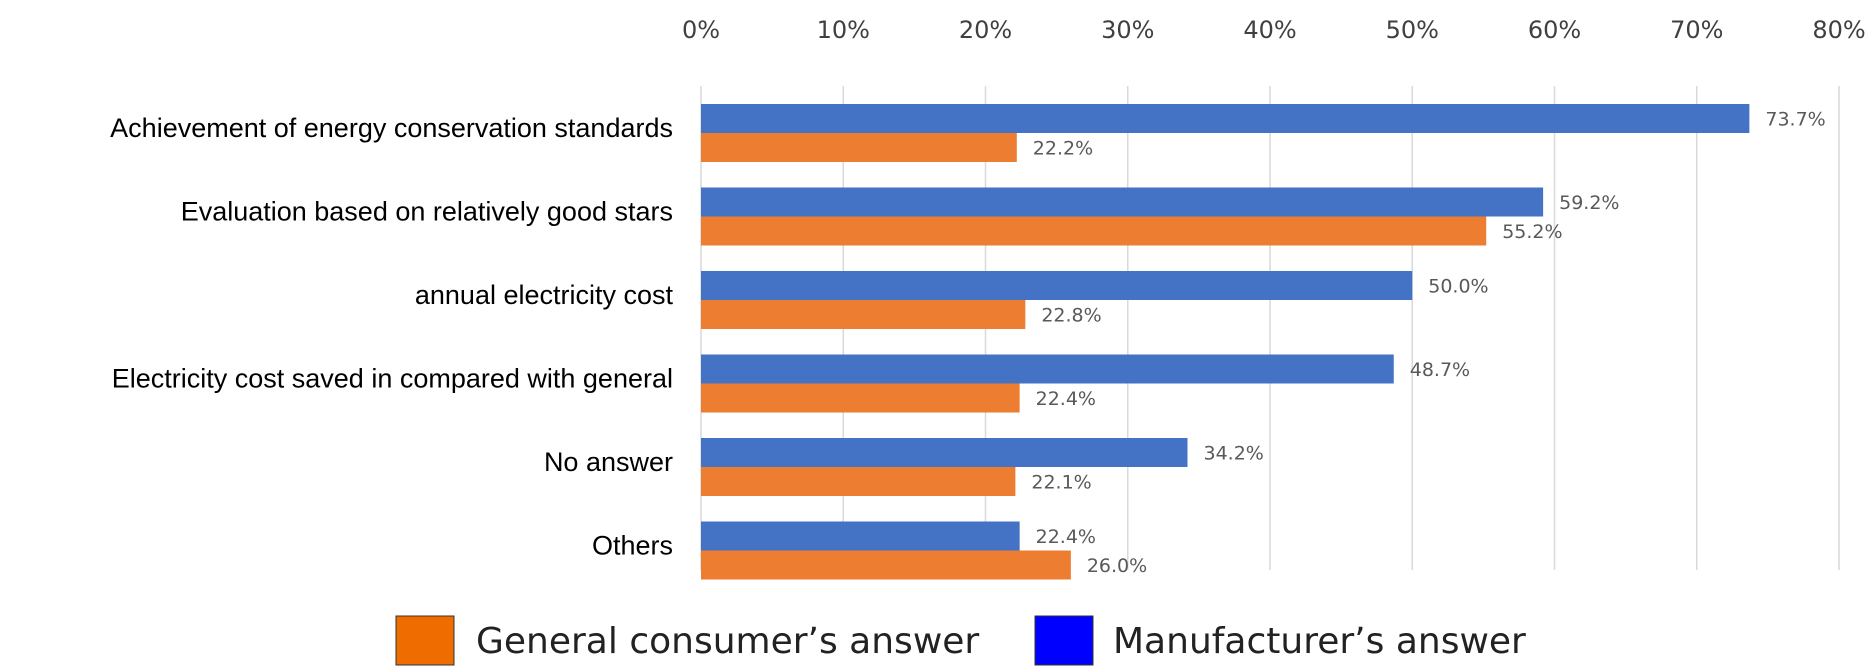 The image size is (1876, 667). What do you see at coordinates (1458, 287) in the screenshot?
I see `manufacturer-data-label: 50.0%` at bounding box center [1458, 287].